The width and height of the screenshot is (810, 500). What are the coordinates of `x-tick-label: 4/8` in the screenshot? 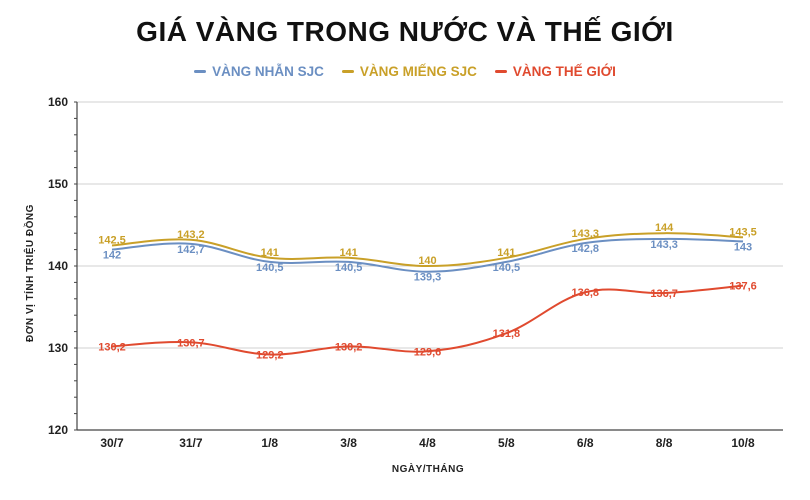 It's located at (427, 443).